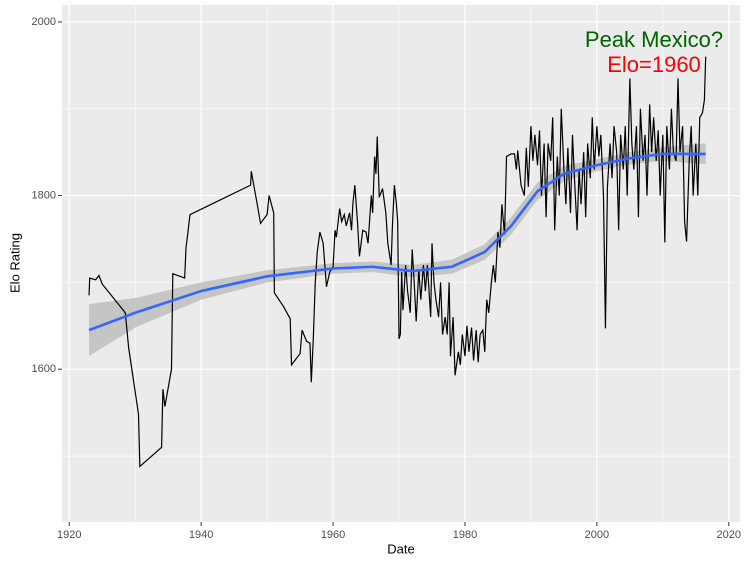  Describe the element at coordinates (333, 535) in the screenshot. I see `x-tick-label: 1960` at that location.